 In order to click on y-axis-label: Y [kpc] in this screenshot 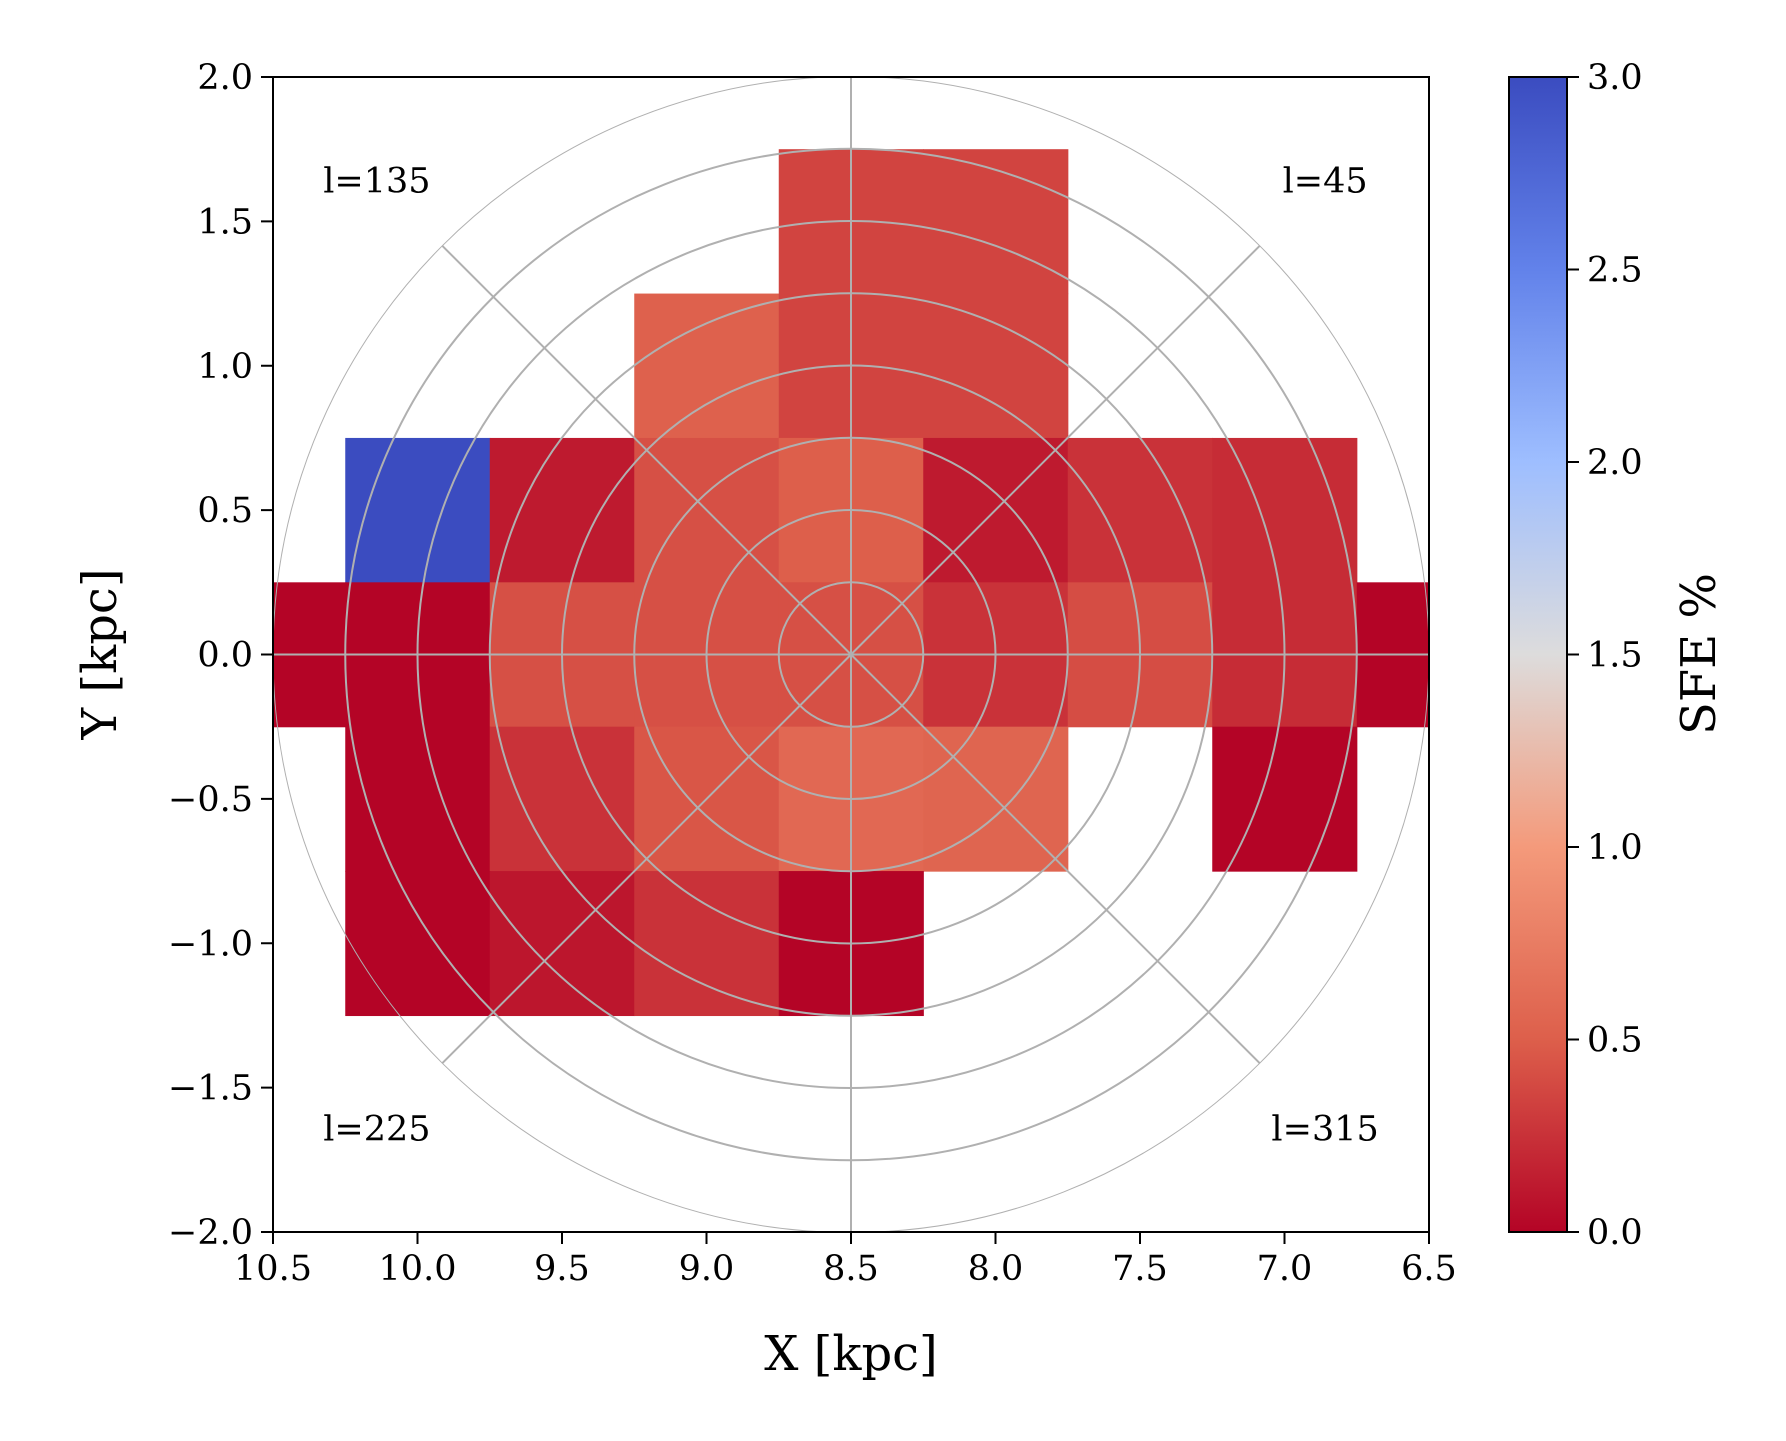, I will do `click(100, 654)`.